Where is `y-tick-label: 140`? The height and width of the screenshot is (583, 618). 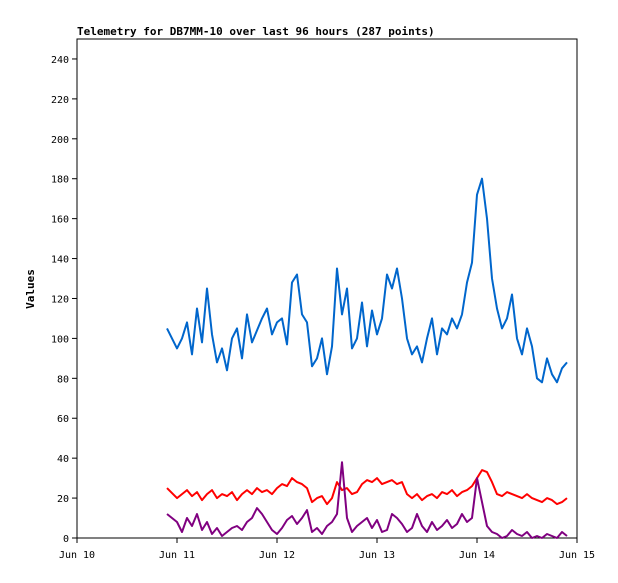 y-tick-label: 140 is located at coordinates (60, 260).